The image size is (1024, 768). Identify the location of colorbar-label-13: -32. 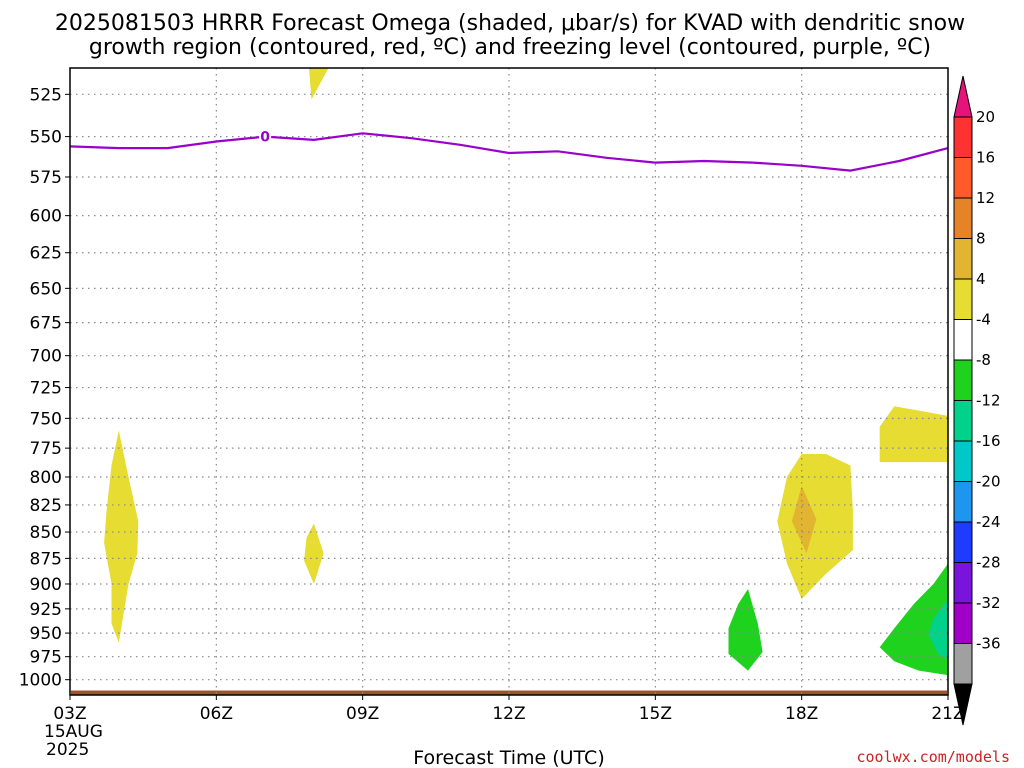
(988, 603).